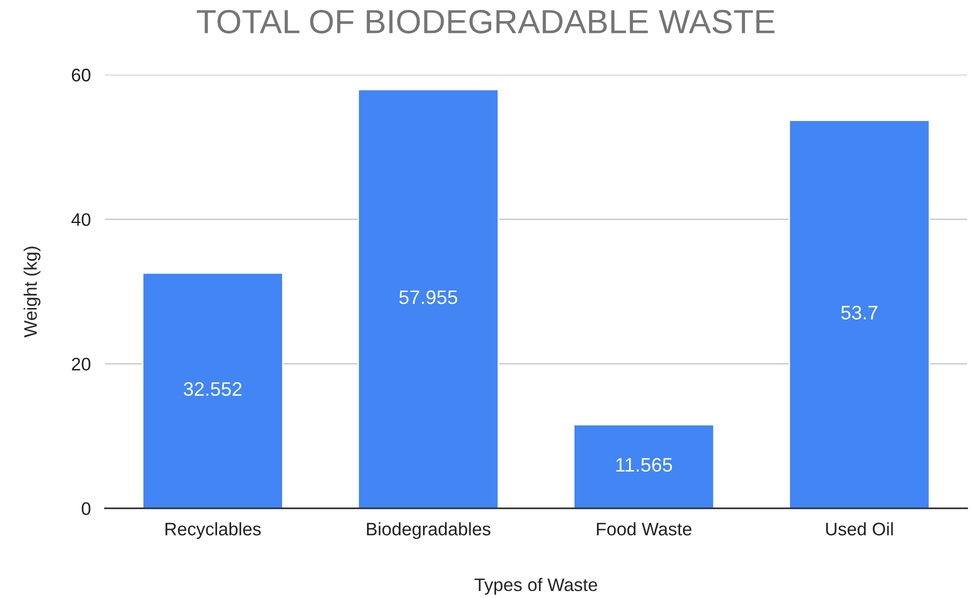 The width and height of the screenshot is (972, 598). I want to click on data-label: 53.7, so click(859, 313).